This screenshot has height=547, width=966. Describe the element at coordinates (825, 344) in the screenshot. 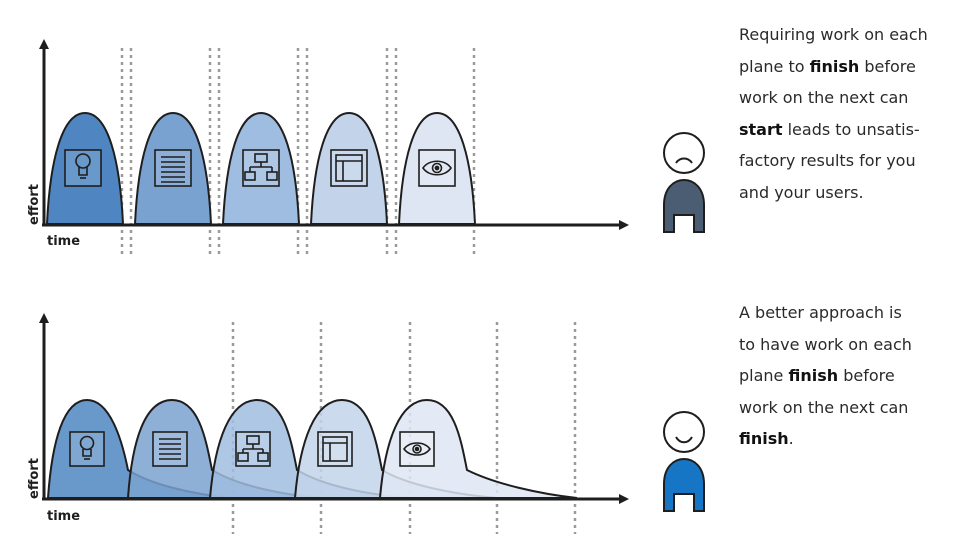

I see `bottom-desc-line: to have work on each` at that location.